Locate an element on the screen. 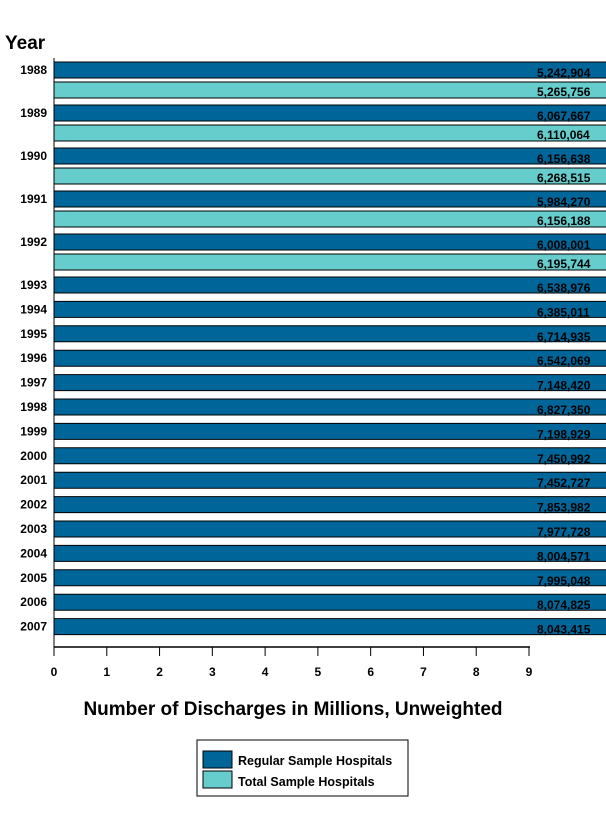  year-label: 2007 is located at coordinates (33, 627).